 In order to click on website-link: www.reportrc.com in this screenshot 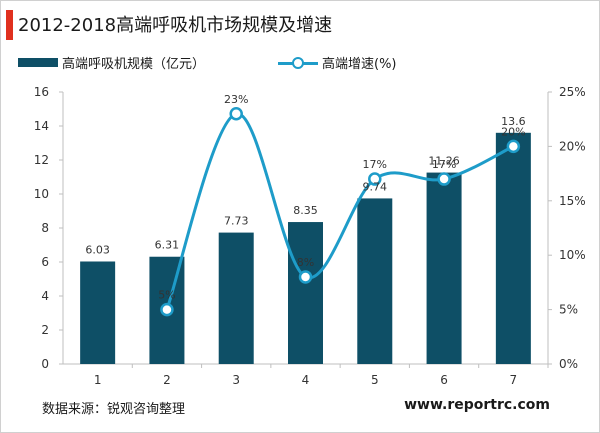, I will do `click(477, 405)`.